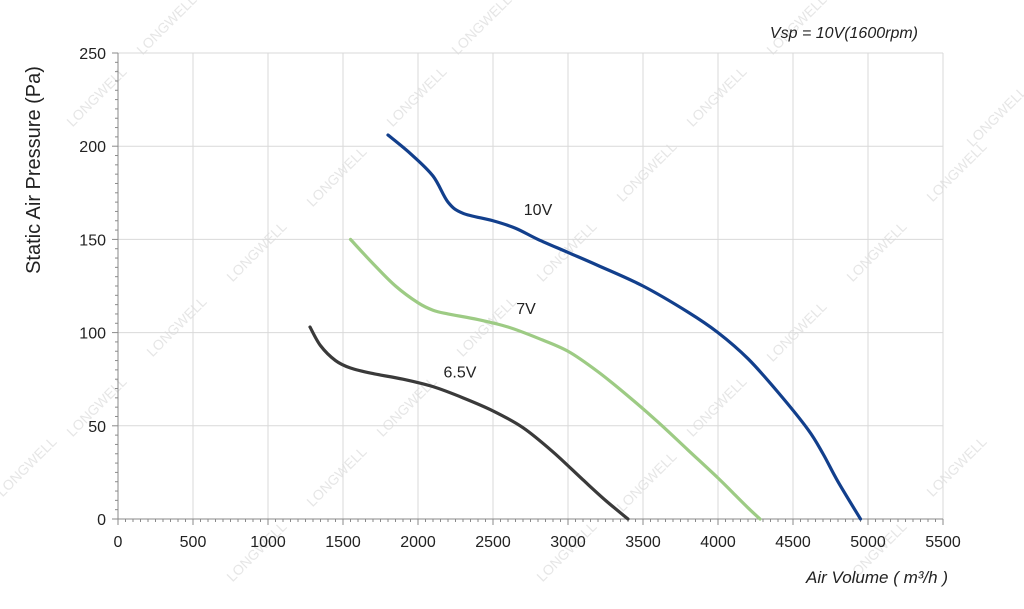  I want to click on x-tick-label: 3500, so click(643, 542).